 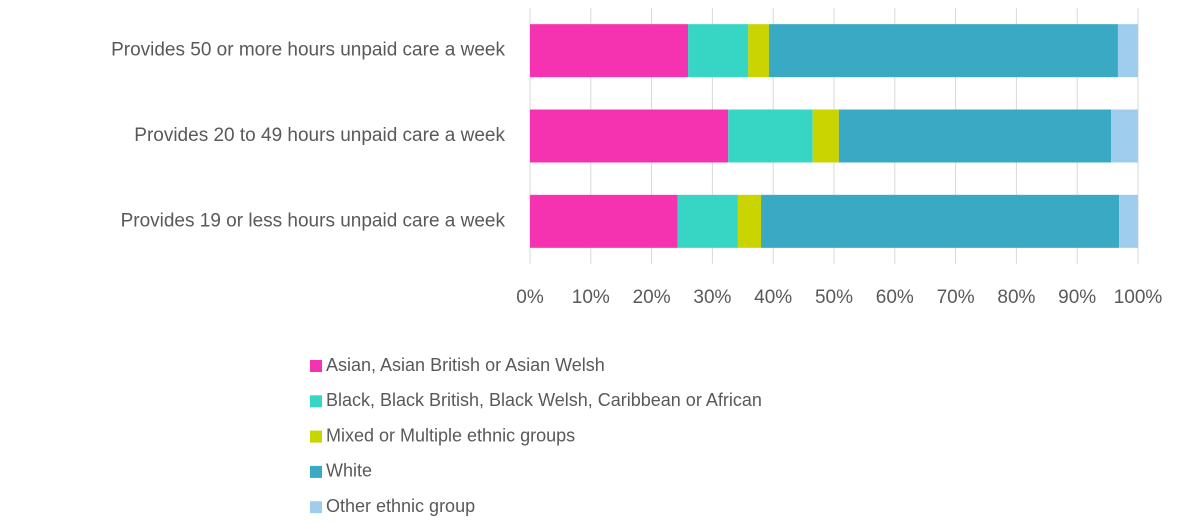 What do you see at coordinates (1138, 297) in the screenshot?
I see `x-tick-label: 100%` at bounding box center [1138, 297].